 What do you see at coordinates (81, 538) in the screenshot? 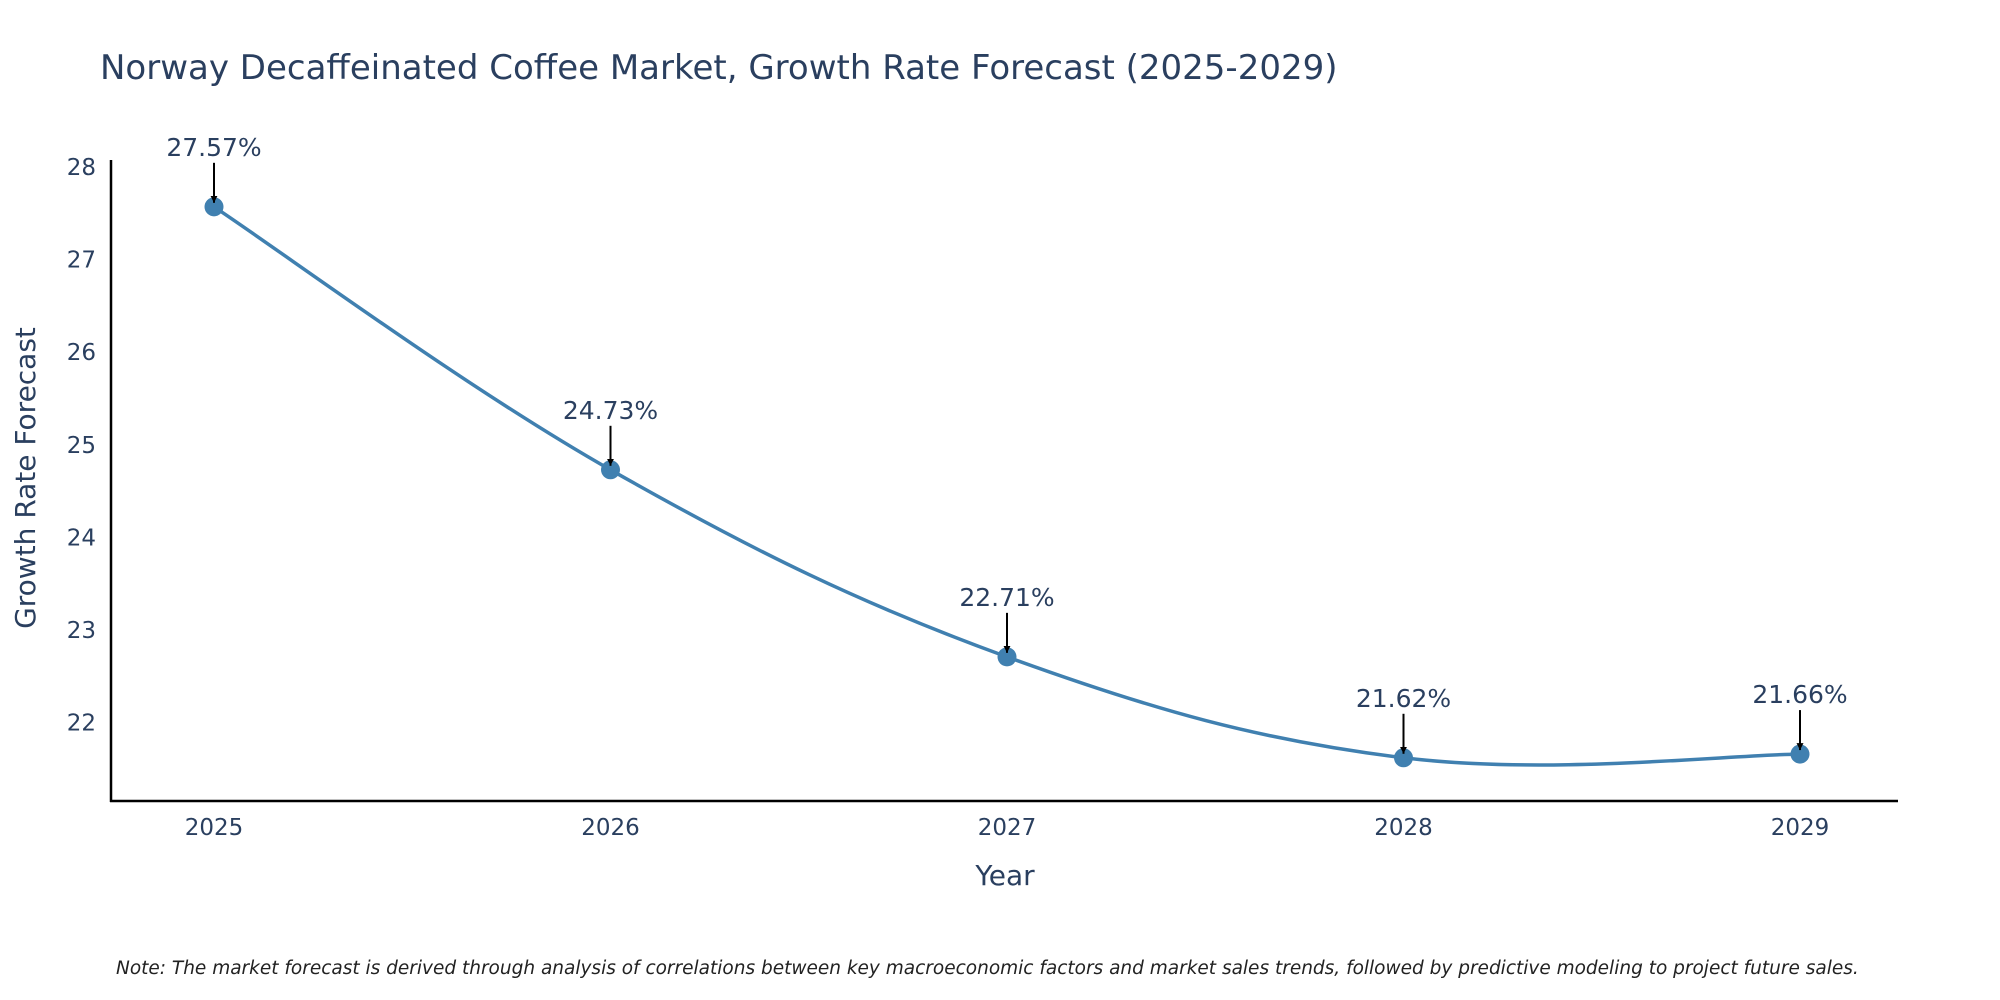
I see `y-tick-label: 24` at bounding box center [81, 538].